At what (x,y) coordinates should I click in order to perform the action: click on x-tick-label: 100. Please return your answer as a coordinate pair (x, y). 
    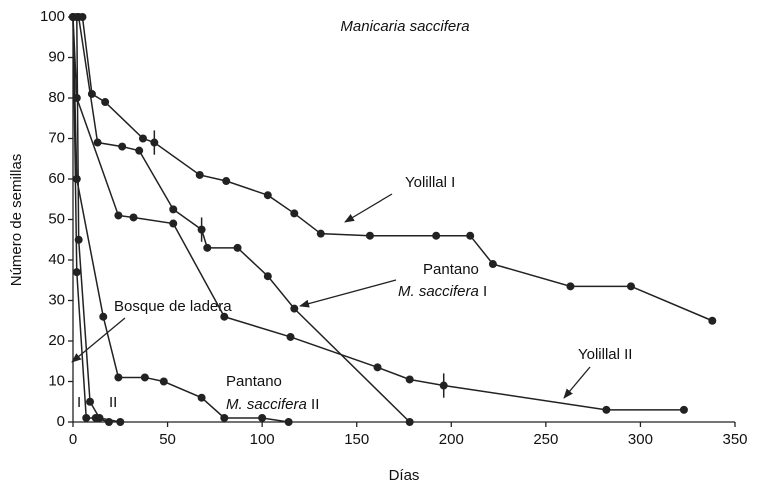
    Looking at the image, I should click on (262, 439).